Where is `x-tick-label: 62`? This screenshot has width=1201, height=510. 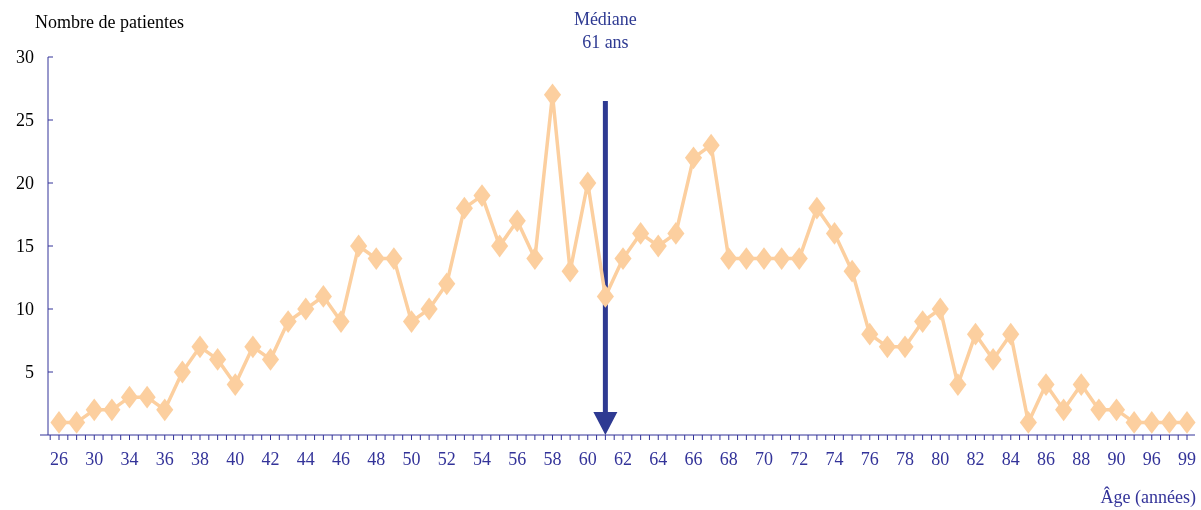 x-tick-label: 62 is located at coordinates (623, 459).